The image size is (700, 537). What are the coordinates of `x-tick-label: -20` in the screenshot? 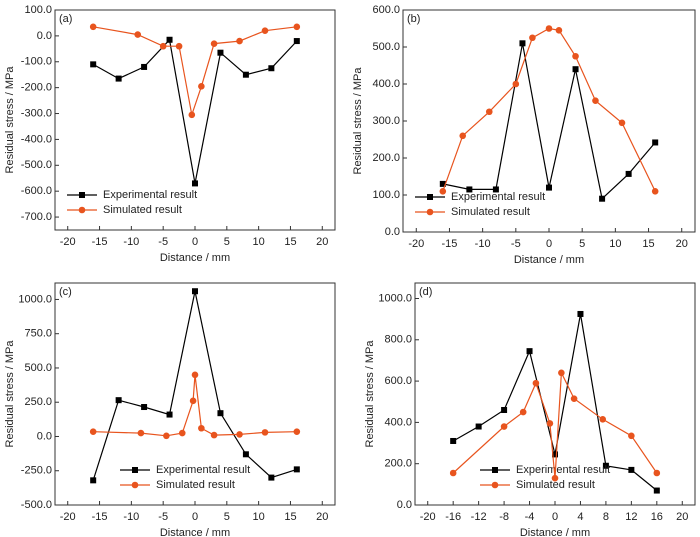 It's located at (428, 517).